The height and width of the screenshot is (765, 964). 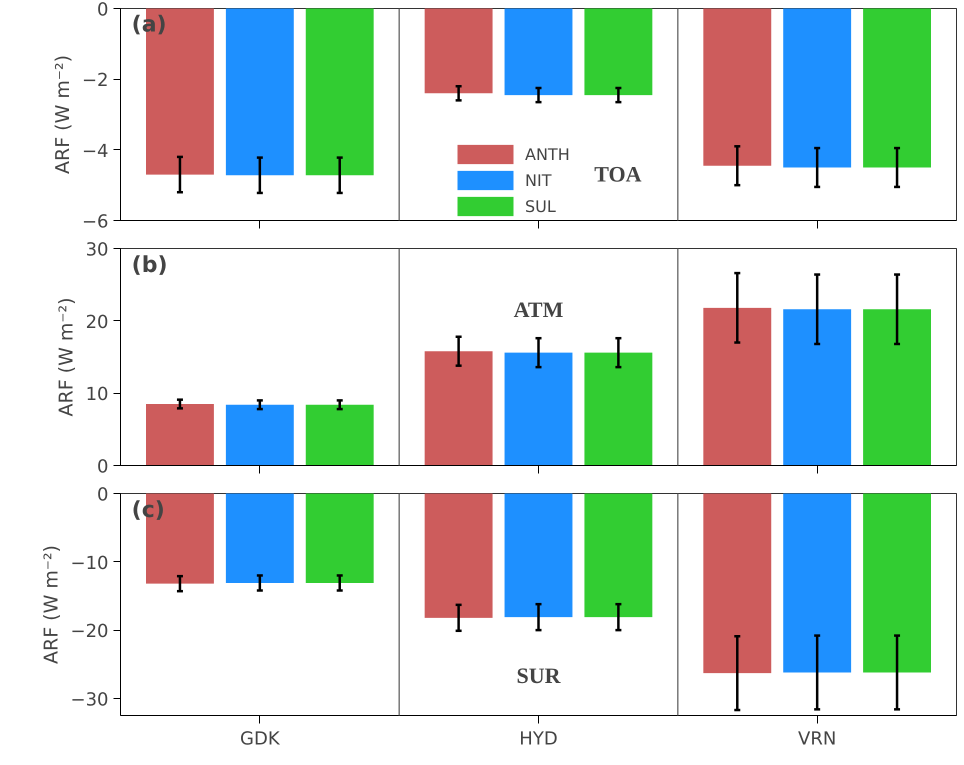 I want to click on y-tick-label: −2, so click(x=95, y=81).